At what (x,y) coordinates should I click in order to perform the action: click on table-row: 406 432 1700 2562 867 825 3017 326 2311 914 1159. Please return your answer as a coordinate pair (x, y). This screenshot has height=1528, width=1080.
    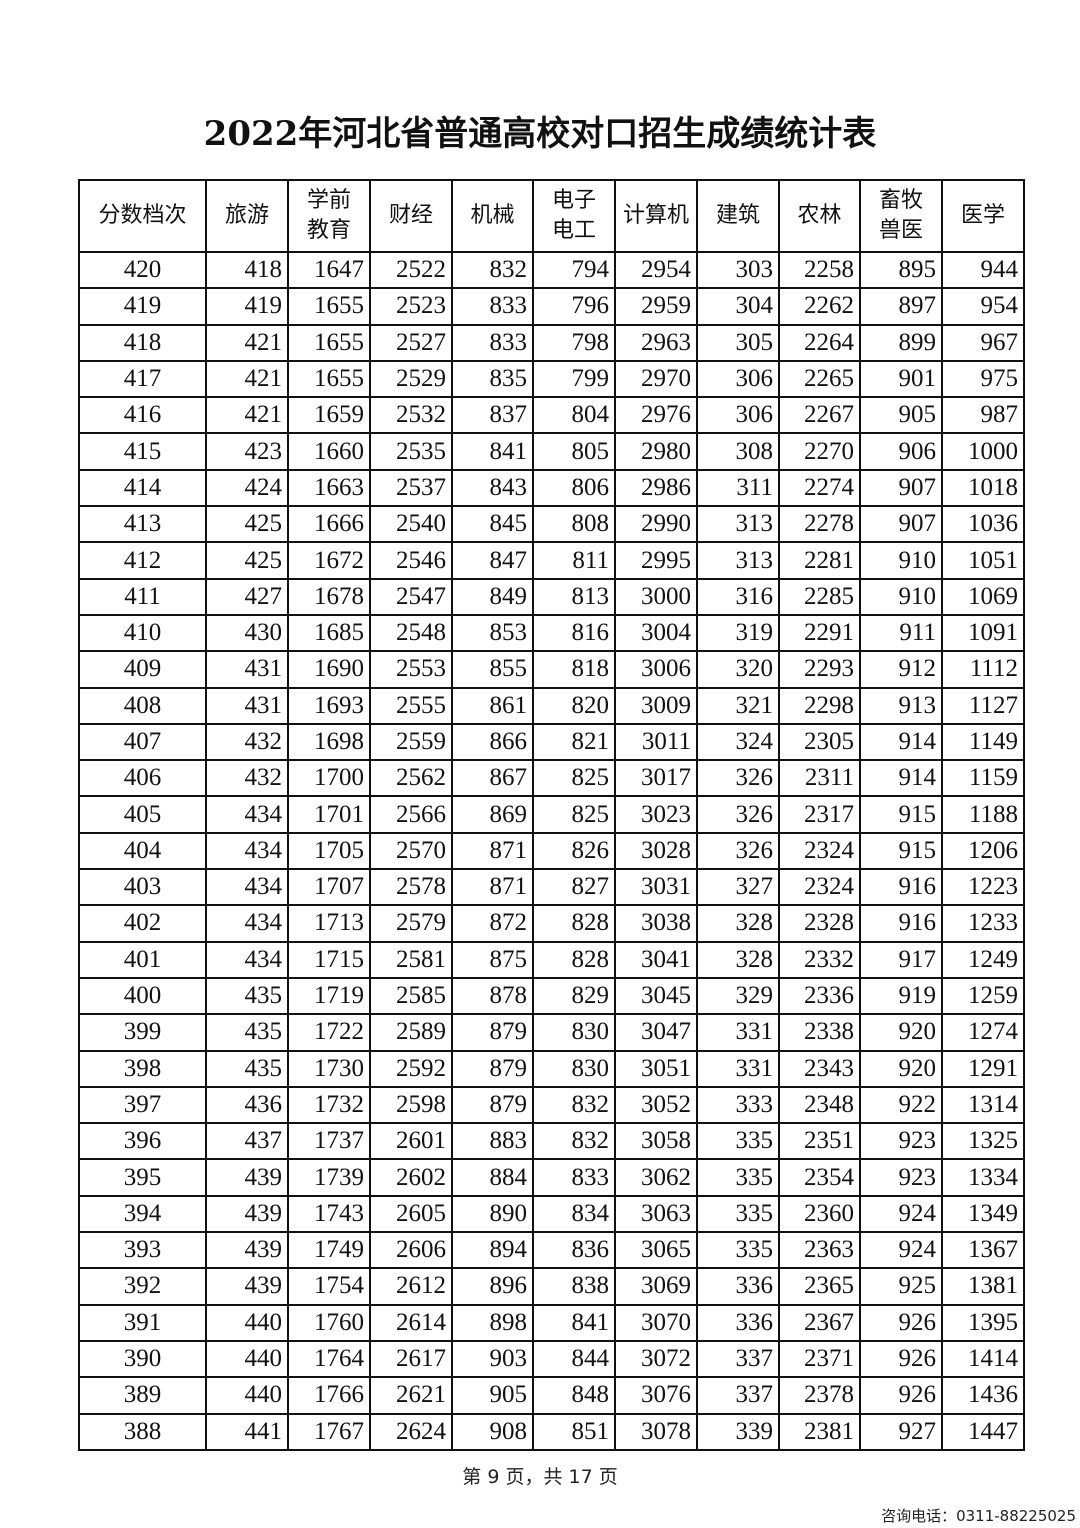
    Looking at the image, I should click on (551, 778).